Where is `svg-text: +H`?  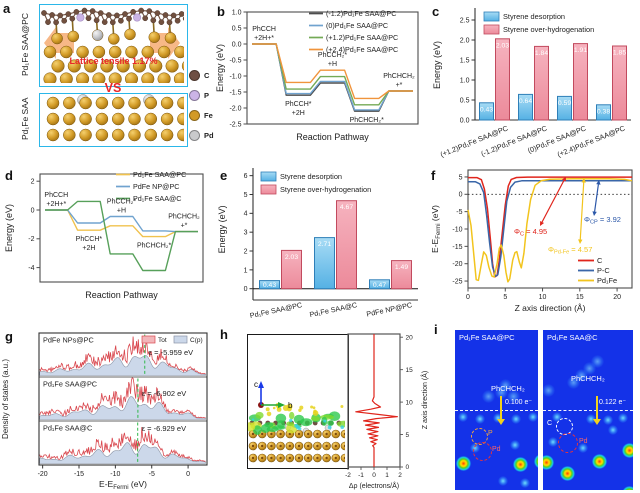
svg-text: +H is located at coordinates (121, 210).